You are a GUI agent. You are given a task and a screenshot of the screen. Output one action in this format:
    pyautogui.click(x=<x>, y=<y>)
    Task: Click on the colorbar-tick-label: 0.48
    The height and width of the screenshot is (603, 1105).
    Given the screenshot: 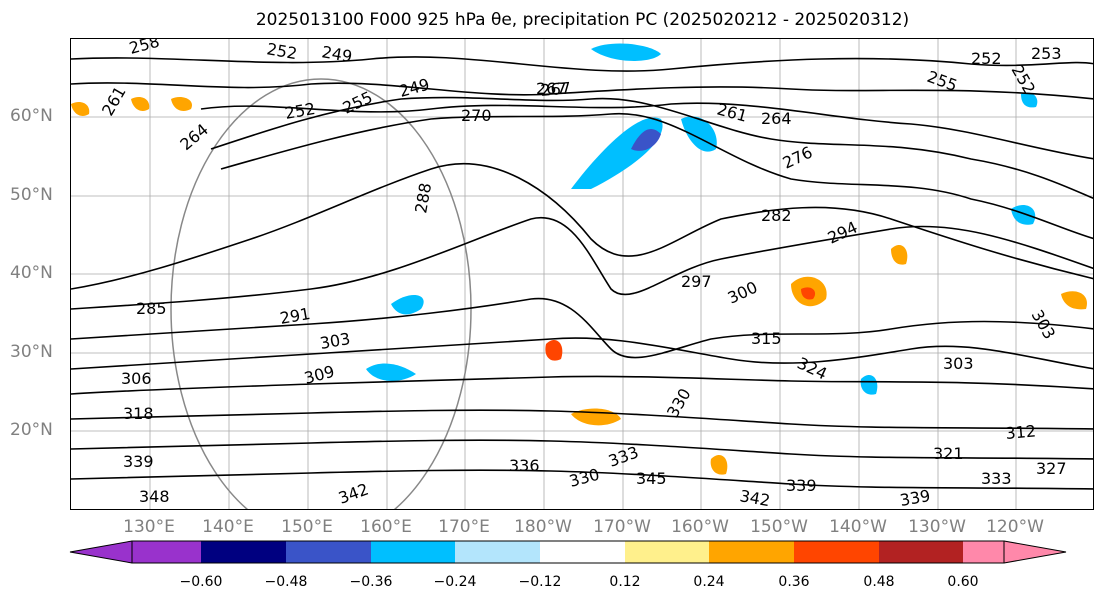 What is the action you would take?
    pyautogui.click(x=879, y=582)
    